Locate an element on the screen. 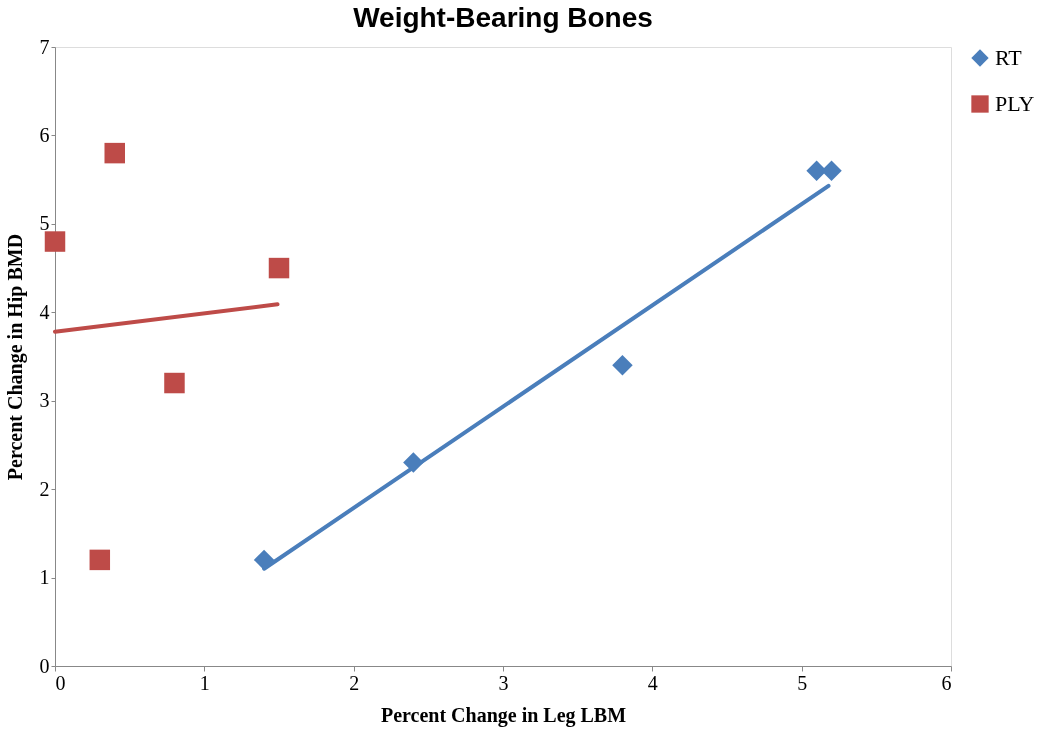 The image size is (1059, 746). y-axis-title: Percent Change in Hip BMD is located at coordinates (15, 357).